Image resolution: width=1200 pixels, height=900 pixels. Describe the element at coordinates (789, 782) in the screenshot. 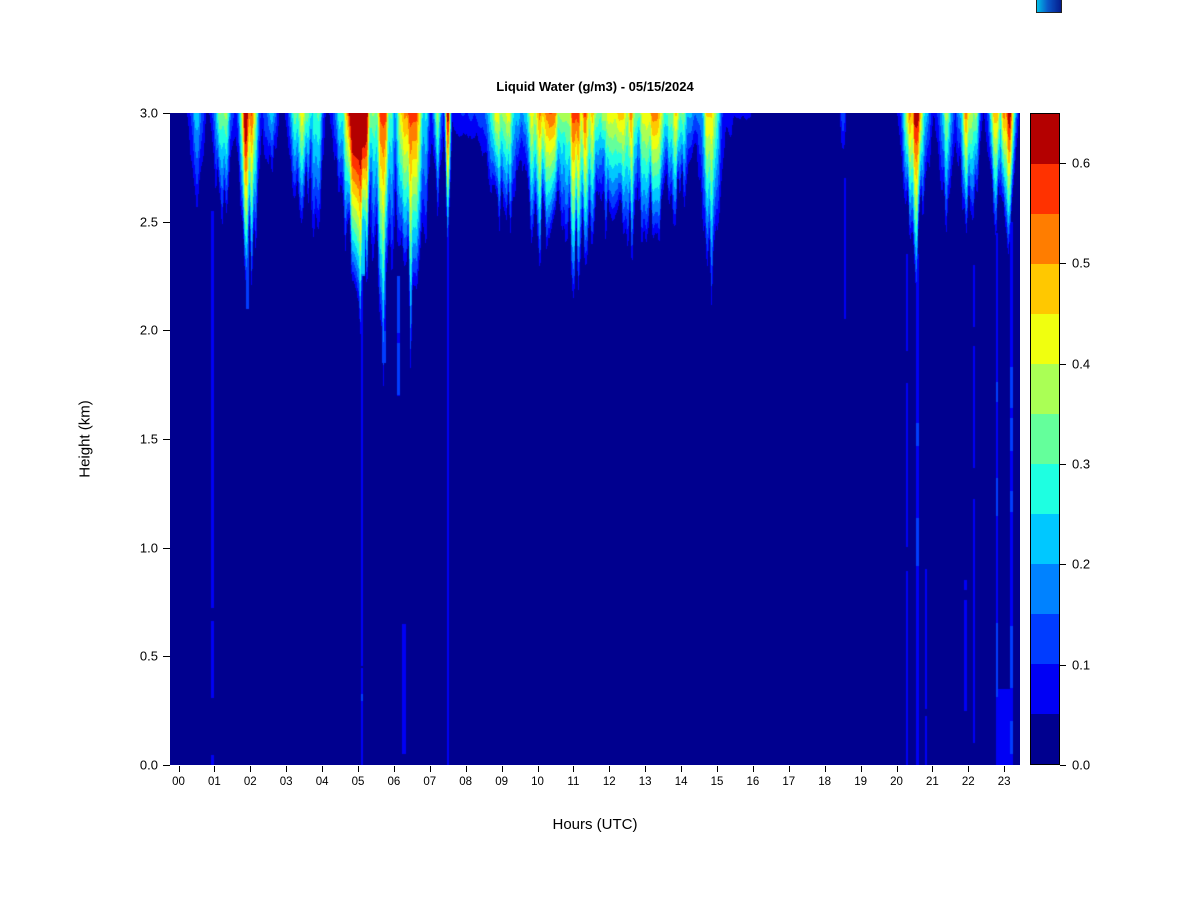

I see `x-tick-label: 17` at that location.